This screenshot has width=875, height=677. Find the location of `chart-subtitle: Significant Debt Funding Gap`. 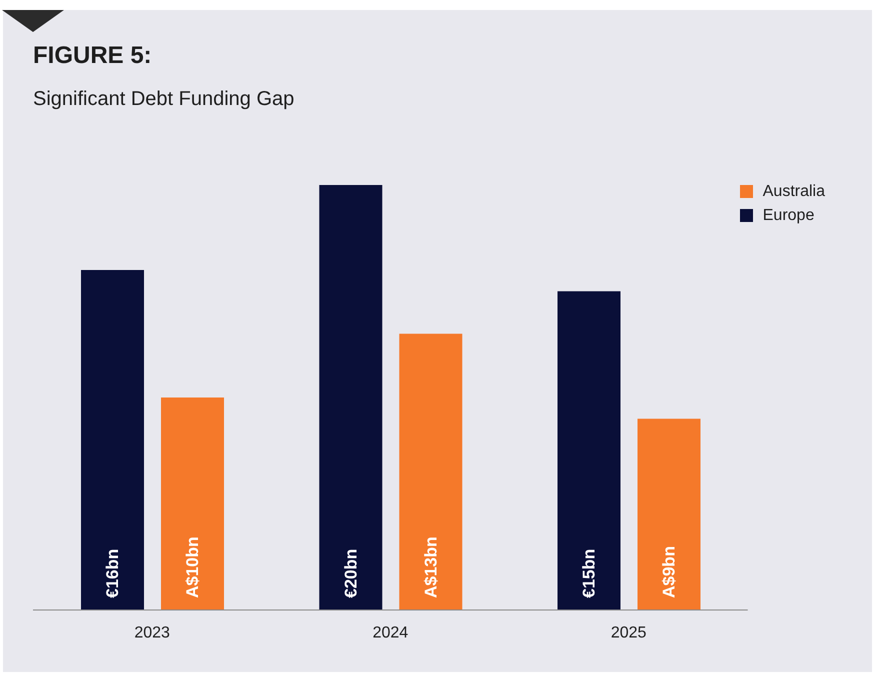

chart-subtitle: Significant Debt Funding Gap is located at coordinates (163, 99).